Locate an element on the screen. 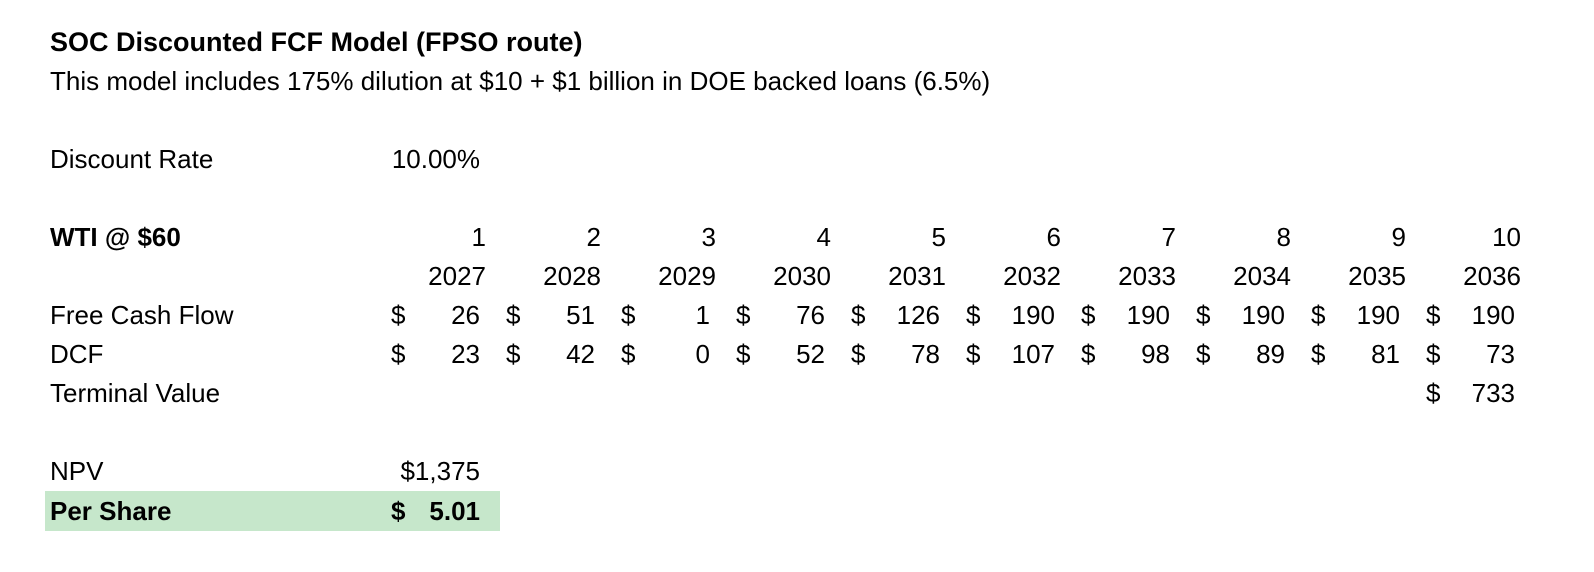  dcf-value: 52 is located at coordinates (810, 354).